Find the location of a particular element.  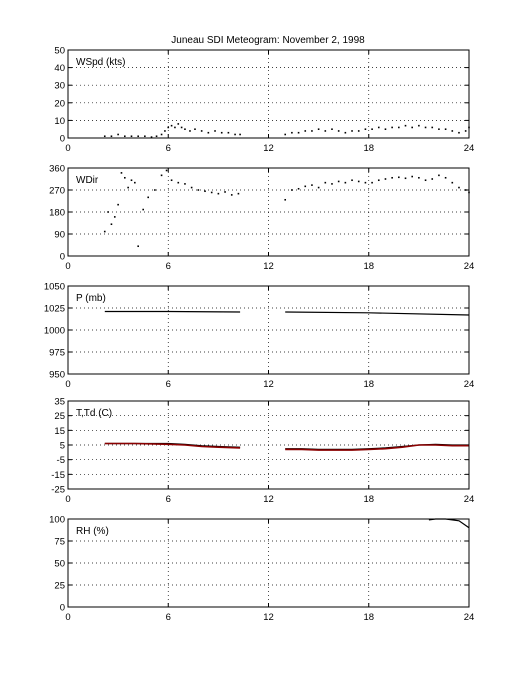

y-tick-label: 270 is located at coordinates (57, 191).